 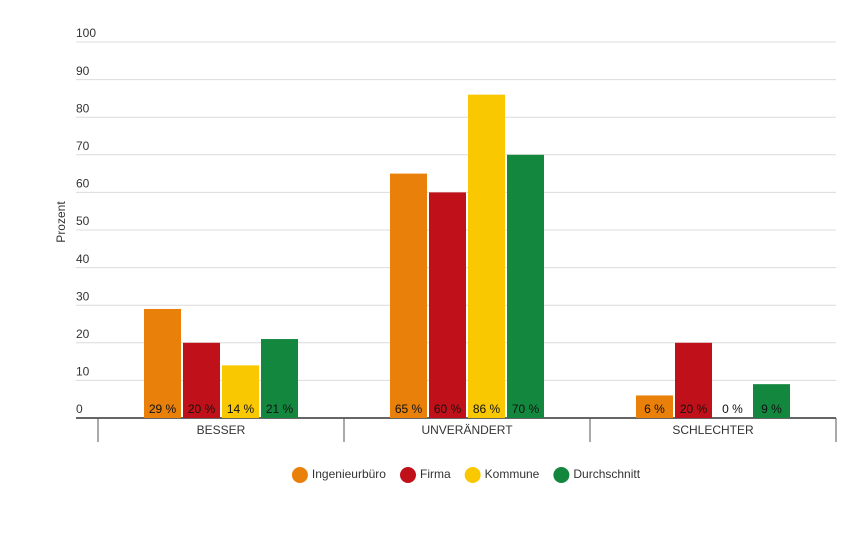 What do you see at coordinates (221, 430) in the screenshot?
I see `x-tick-label: BESSER` at bounding box center [221, 430].